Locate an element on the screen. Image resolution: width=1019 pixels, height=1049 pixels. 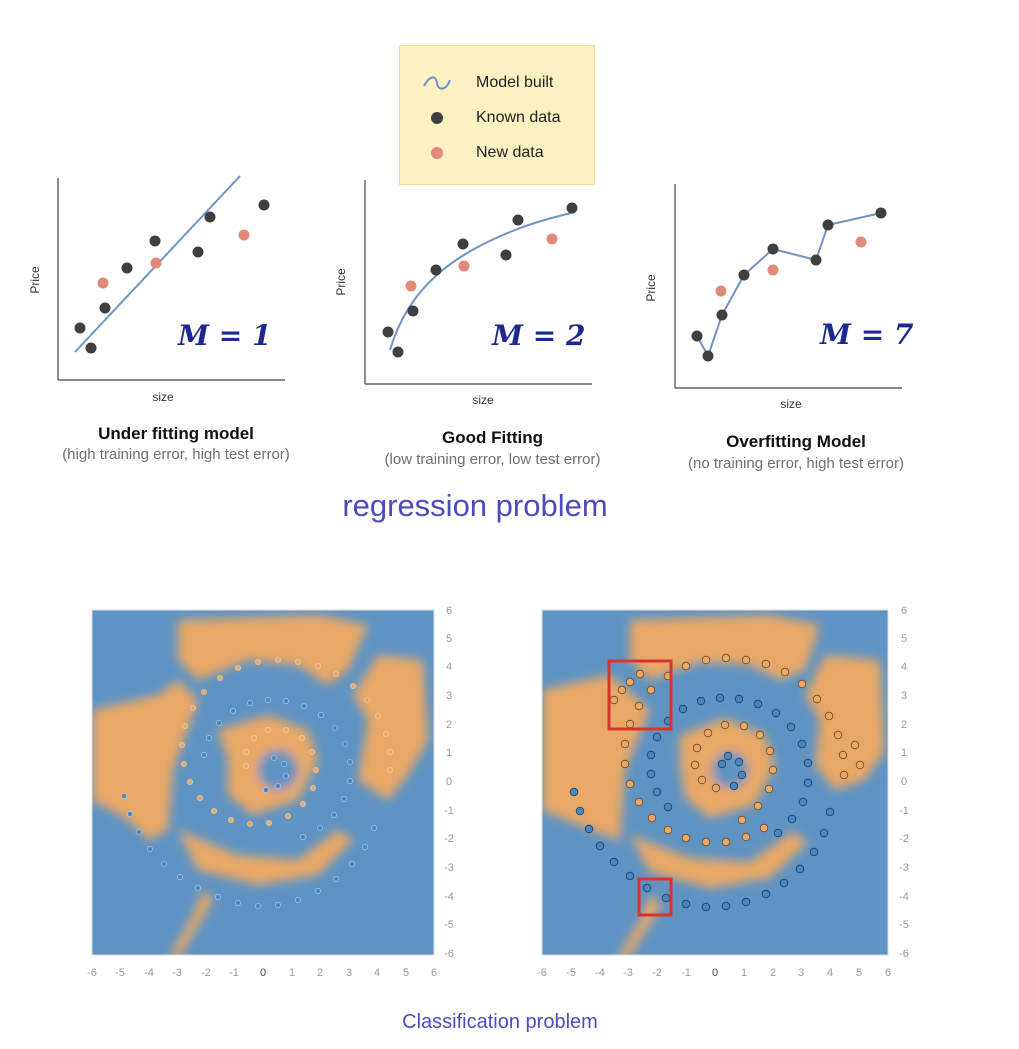
legend-item-model: Model built is located at coordinates (497, 83).